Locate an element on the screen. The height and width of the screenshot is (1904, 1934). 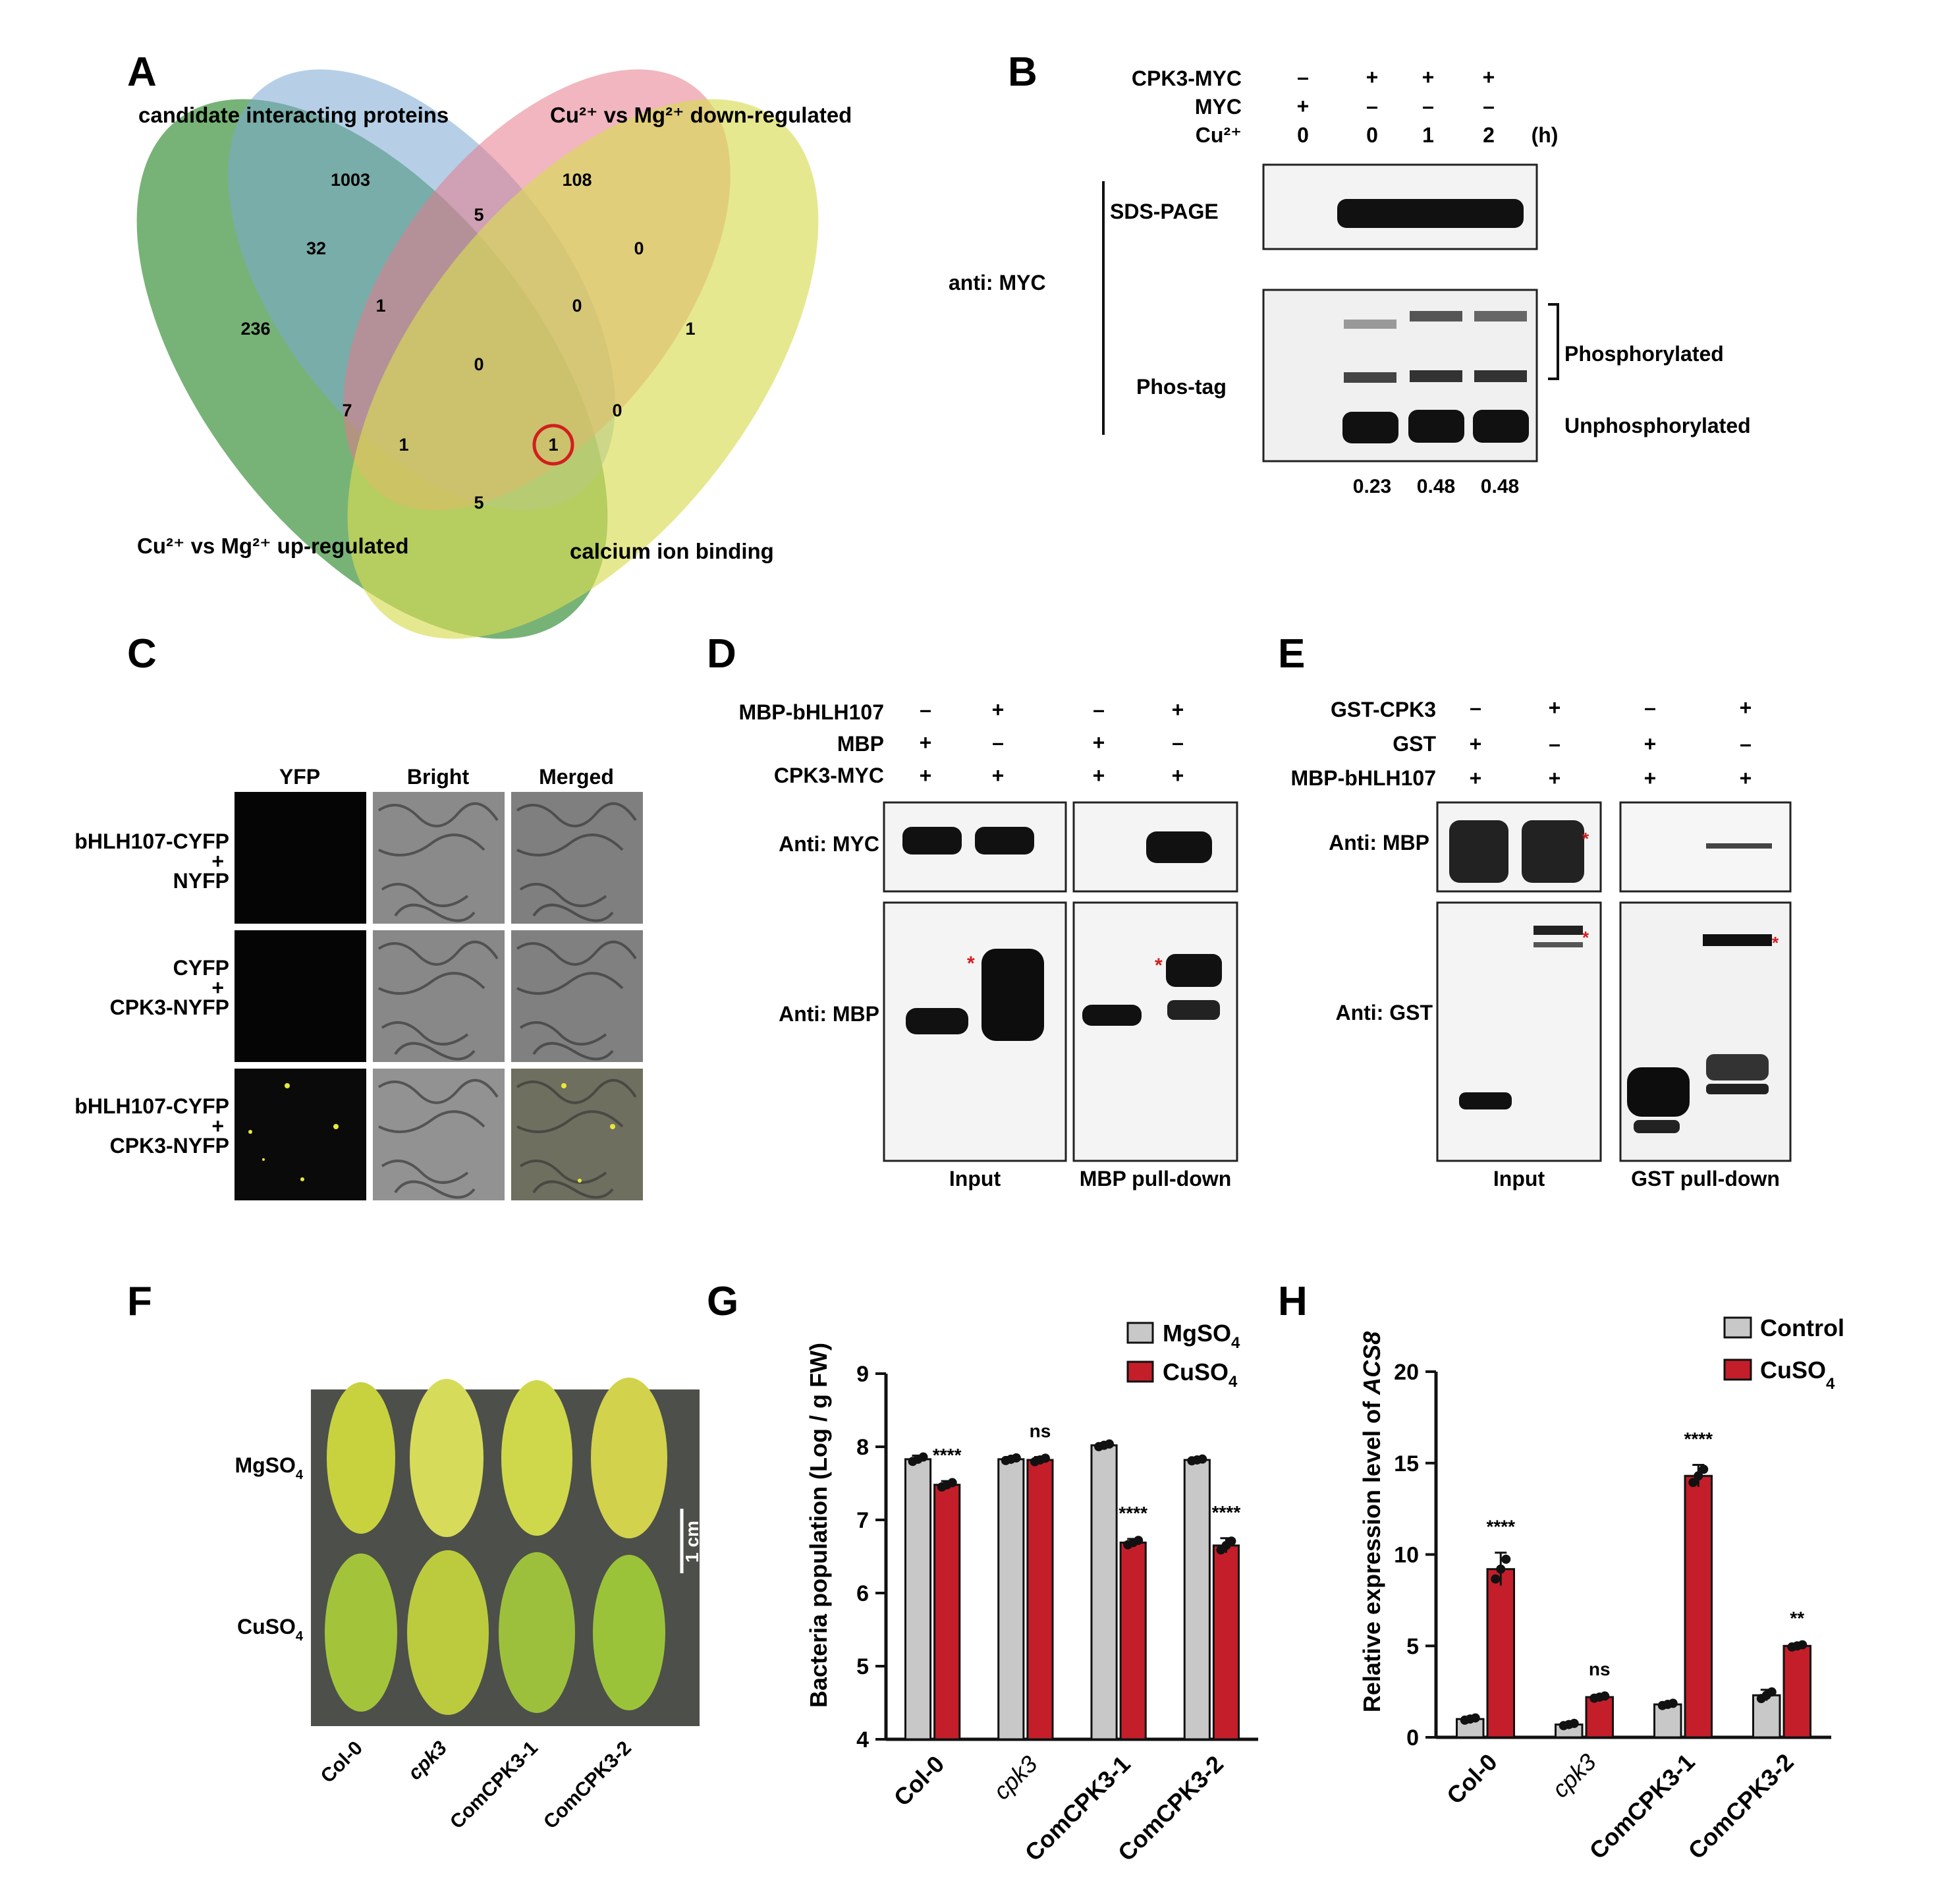
y-axis-label: Bacteria population (Log / g FW) is located at coordinates (818, 1525).